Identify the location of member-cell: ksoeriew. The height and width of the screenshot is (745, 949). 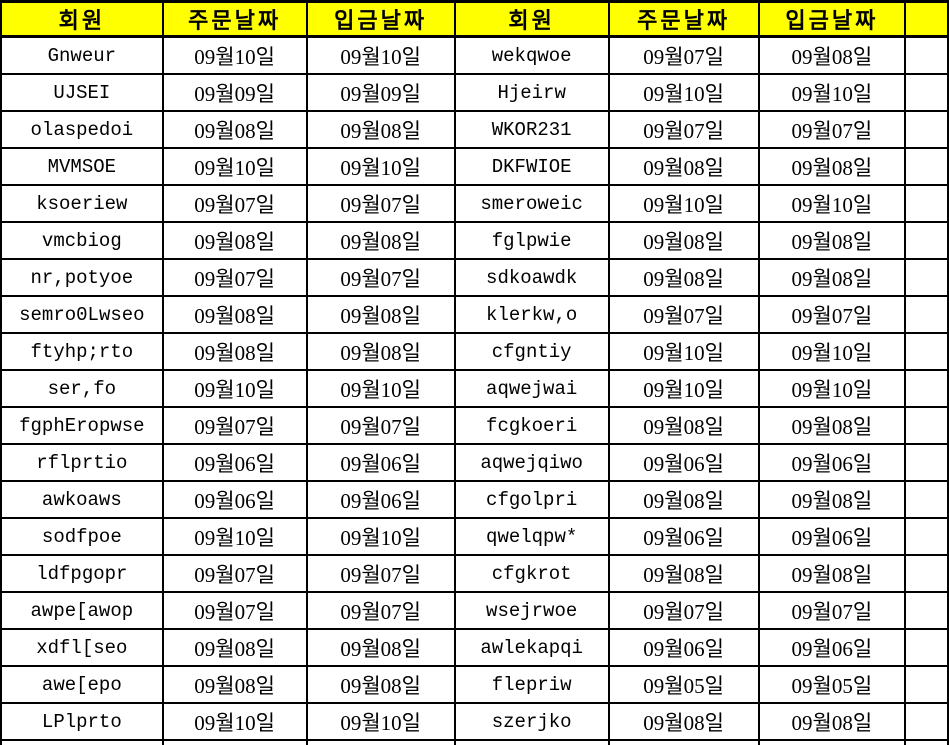
(82, 203).